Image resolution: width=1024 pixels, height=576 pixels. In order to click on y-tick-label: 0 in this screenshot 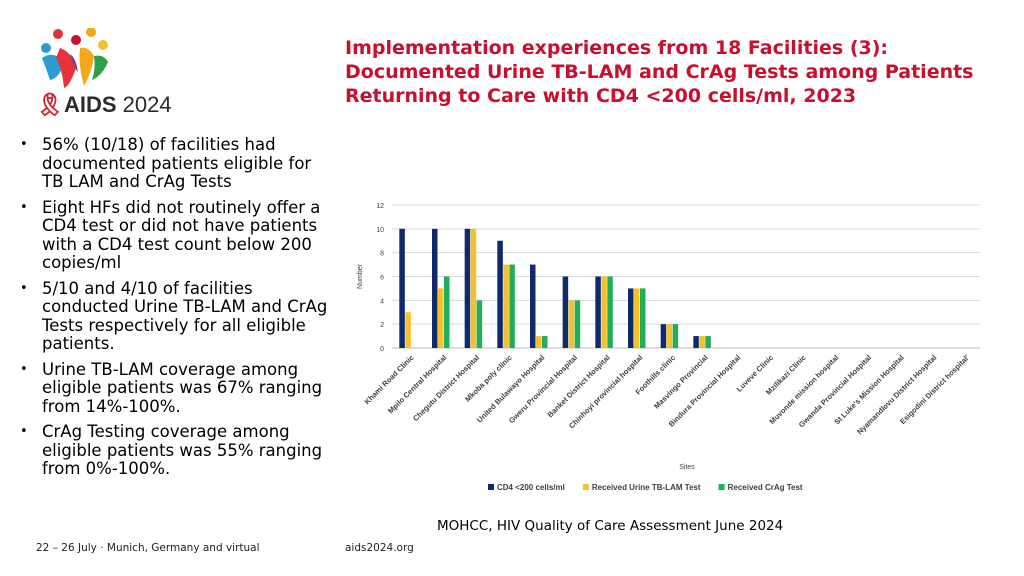, I will do `click(382, 349)`.